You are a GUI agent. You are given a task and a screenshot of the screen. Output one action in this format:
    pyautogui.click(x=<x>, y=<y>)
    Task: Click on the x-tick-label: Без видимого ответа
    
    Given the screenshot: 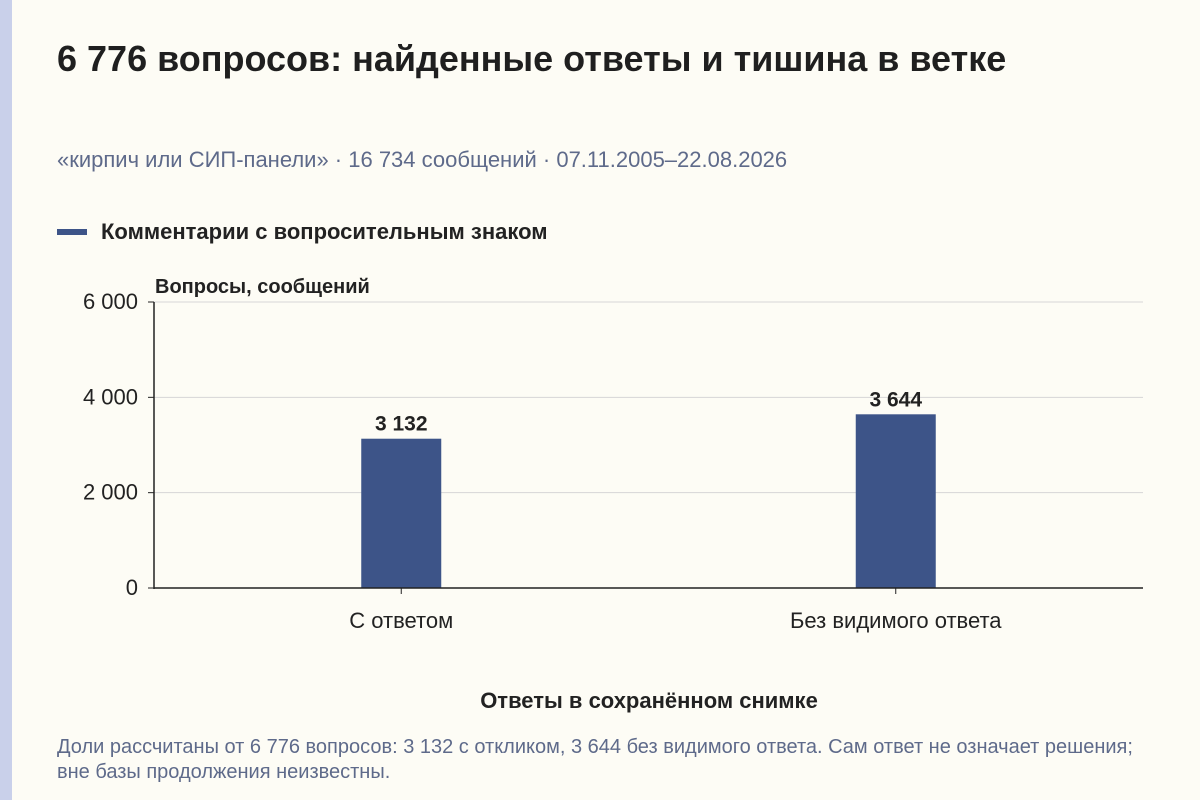 What is the action you would take?
    pyautogui.click(x=896, y=620)
    